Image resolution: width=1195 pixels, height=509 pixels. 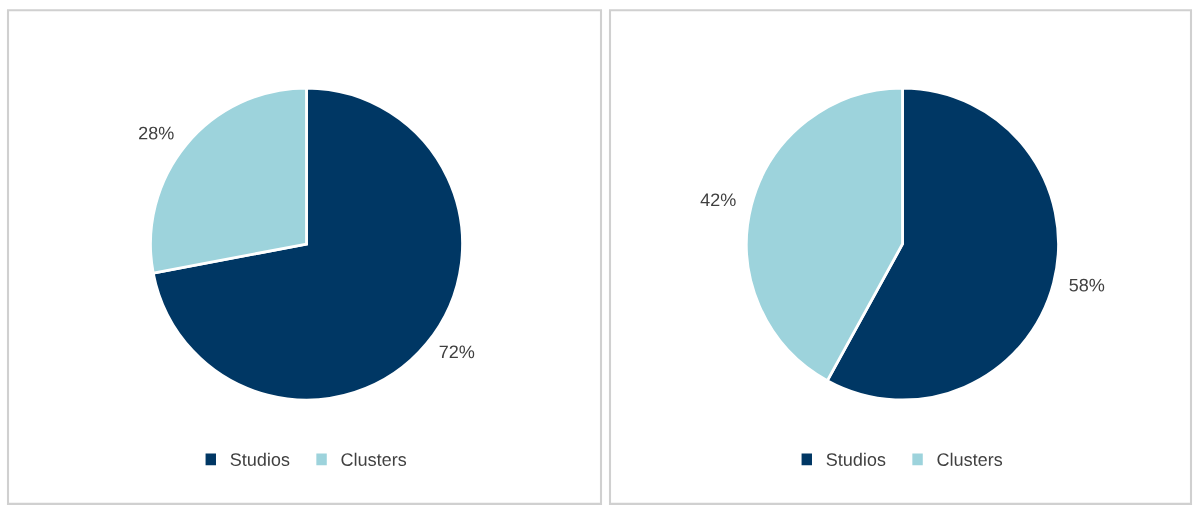 I want to click on data-label: 72%, so click(x=457, y=352).